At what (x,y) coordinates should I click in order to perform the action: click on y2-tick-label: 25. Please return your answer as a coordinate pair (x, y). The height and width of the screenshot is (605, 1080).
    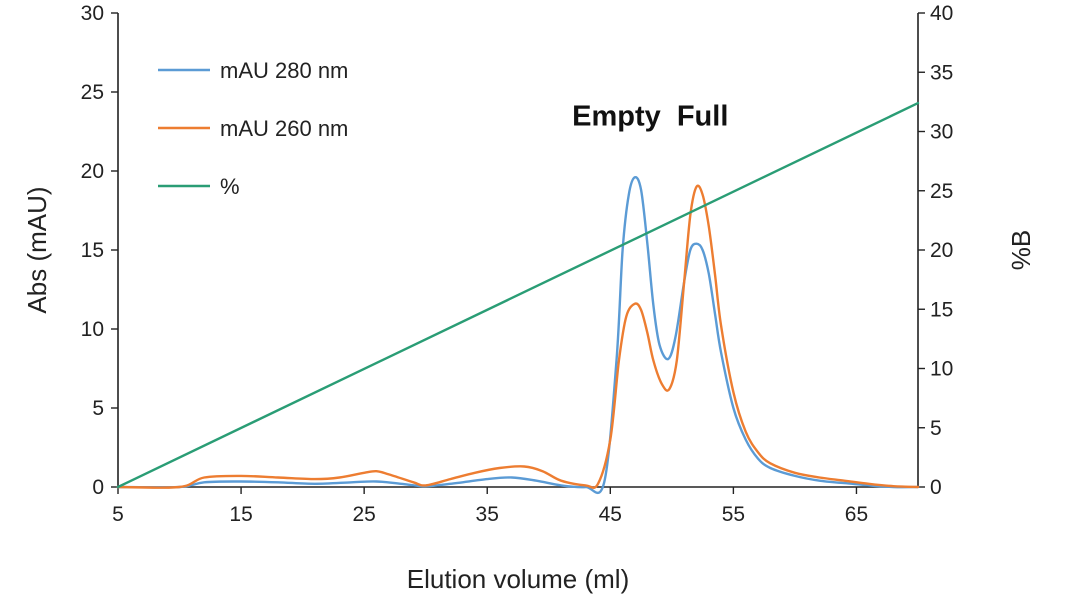
    Looking at the image, I should click on (941, 191).